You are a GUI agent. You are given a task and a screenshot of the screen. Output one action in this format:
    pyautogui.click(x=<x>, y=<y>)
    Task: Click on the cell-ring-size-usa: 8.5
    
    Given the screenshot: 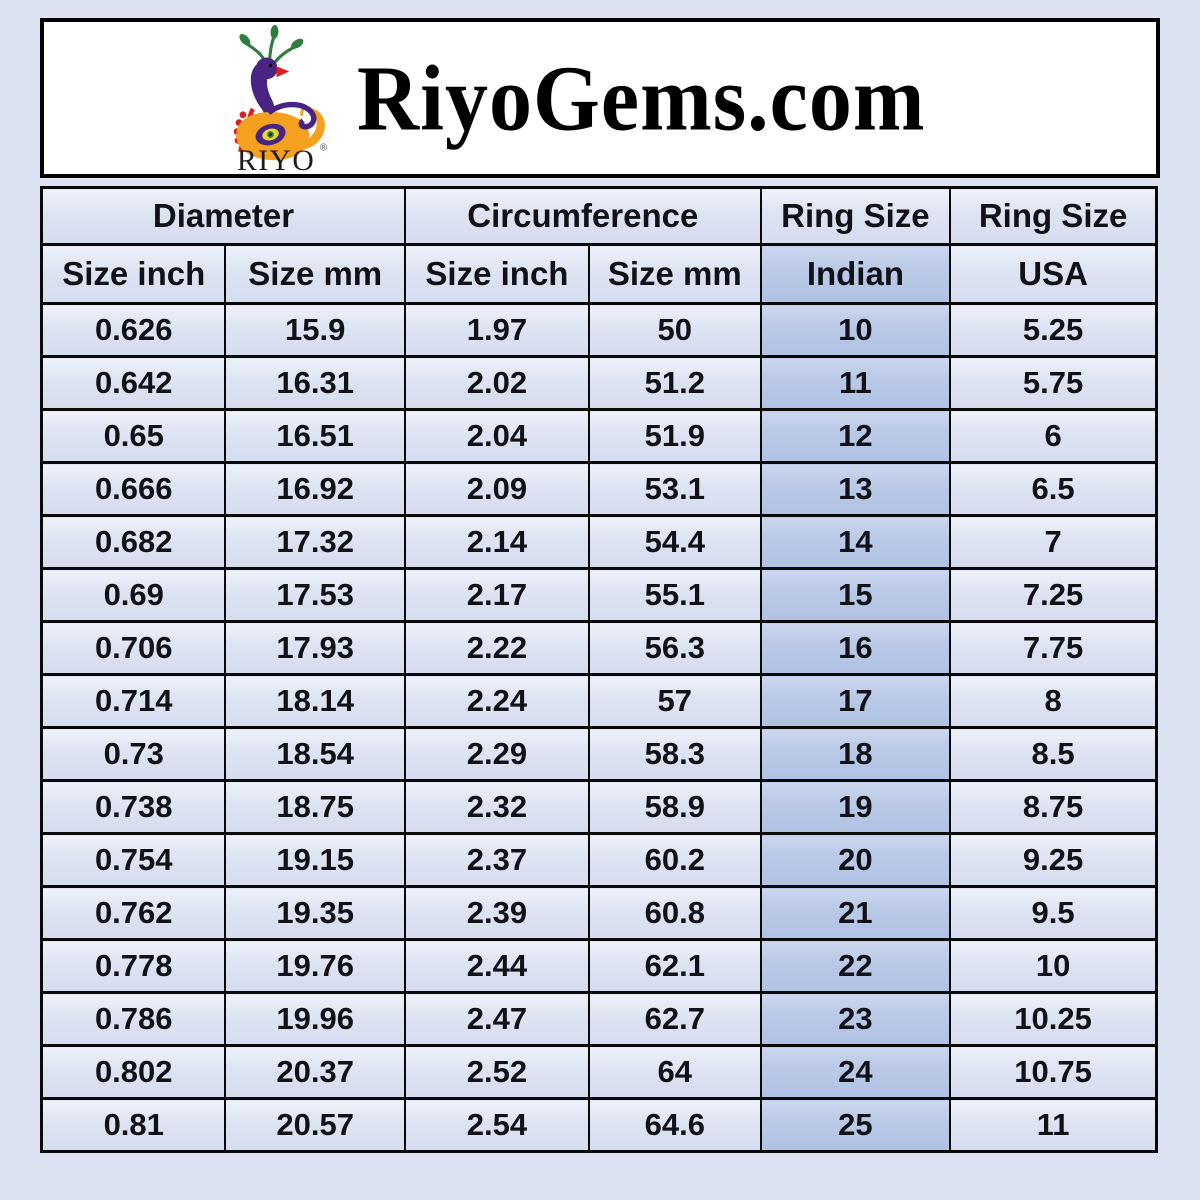 What is the action you would take?
    pyautogui.click(x=1053, y=754)
    